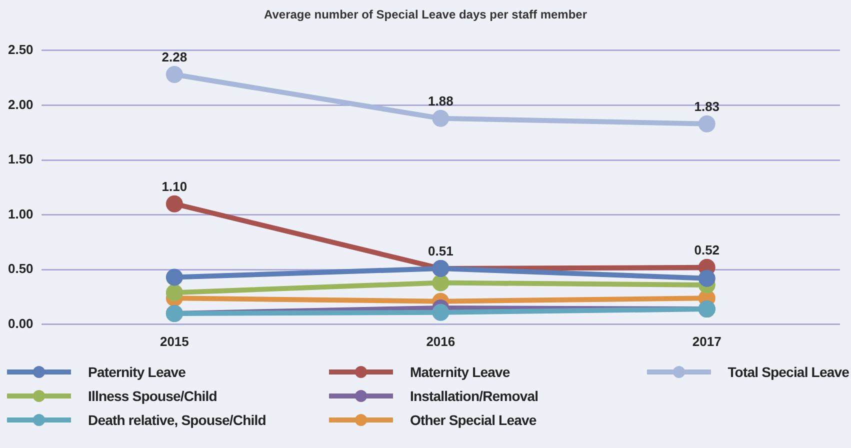 This screenshot has height=448, width=851. I want to click on legend-label: Installation/Removal, so click(474, 396).